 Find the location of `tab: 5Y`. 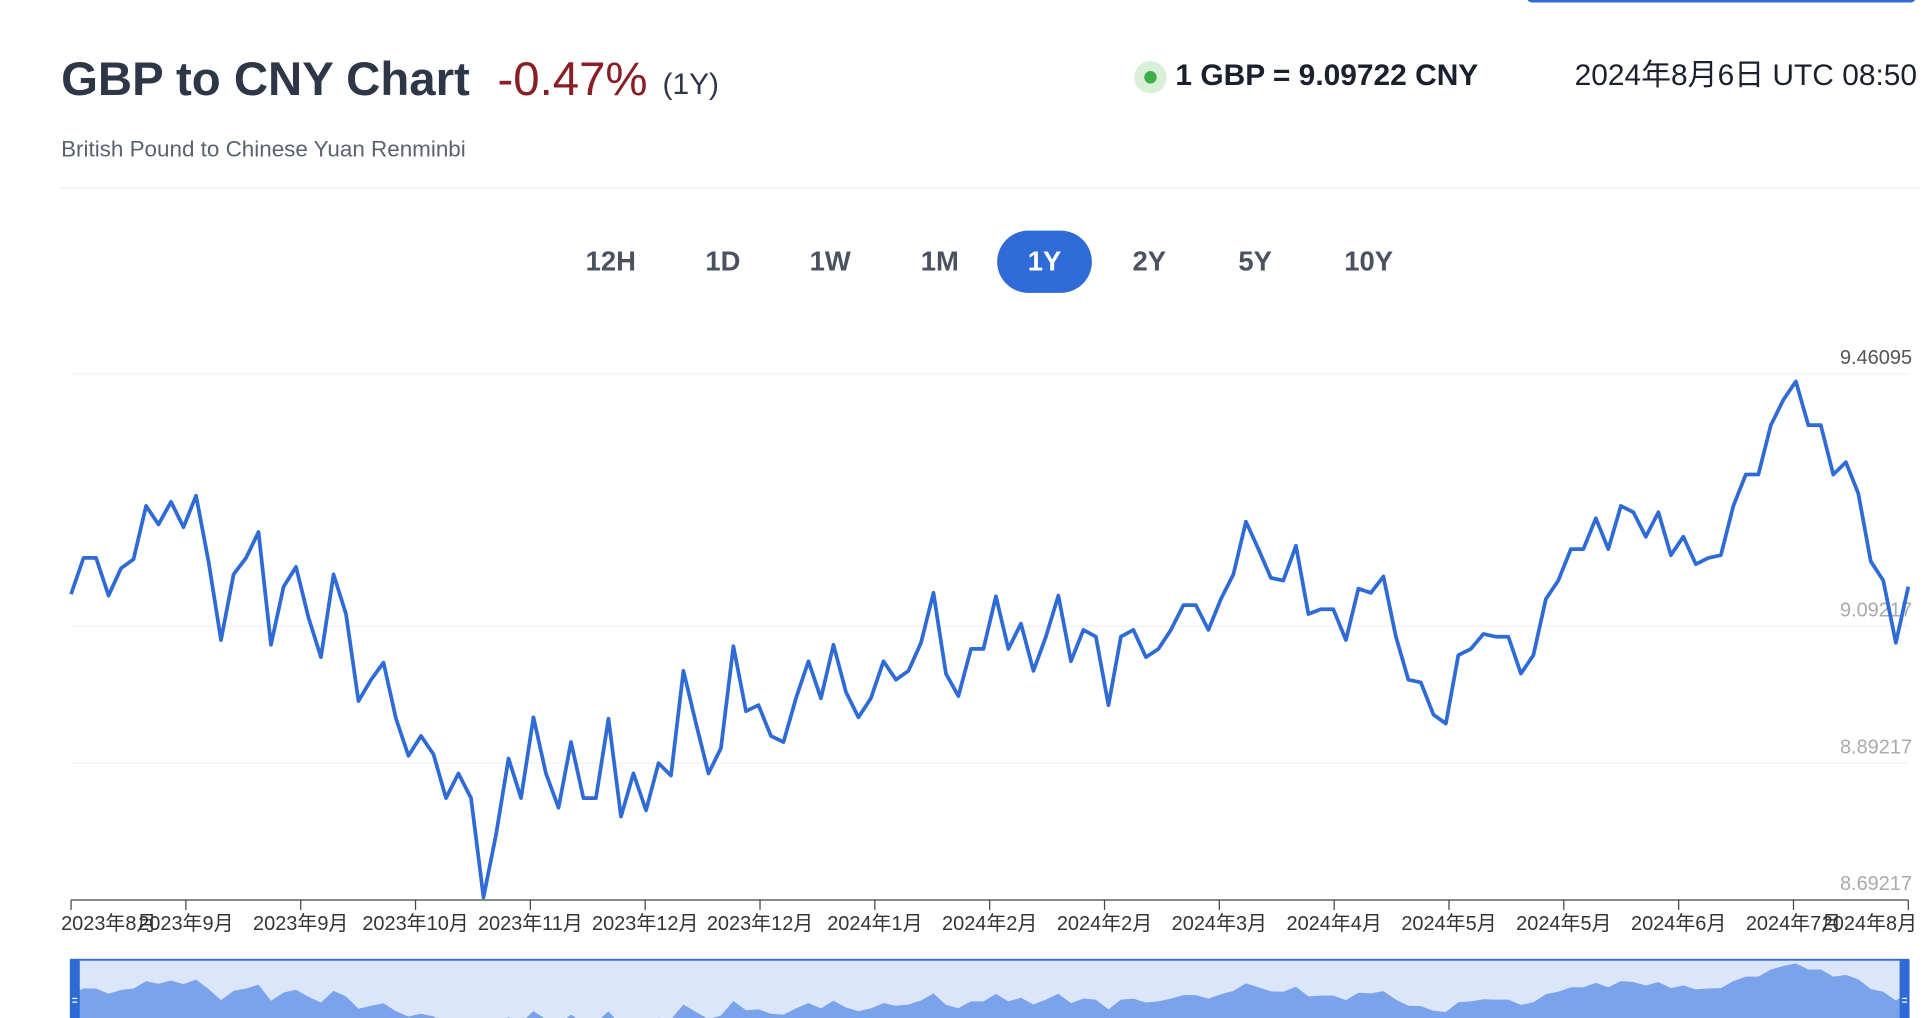

tab: 5Y is located at coordinates (1255, 260).